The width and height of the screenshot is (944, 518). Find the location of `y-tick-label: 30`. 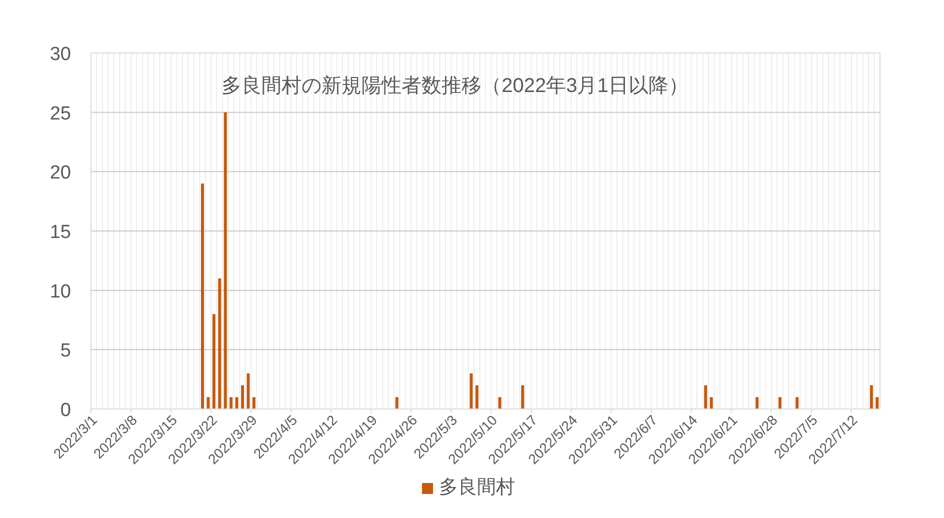

y-tick-label: 30 is located at coordinates (60, 54).